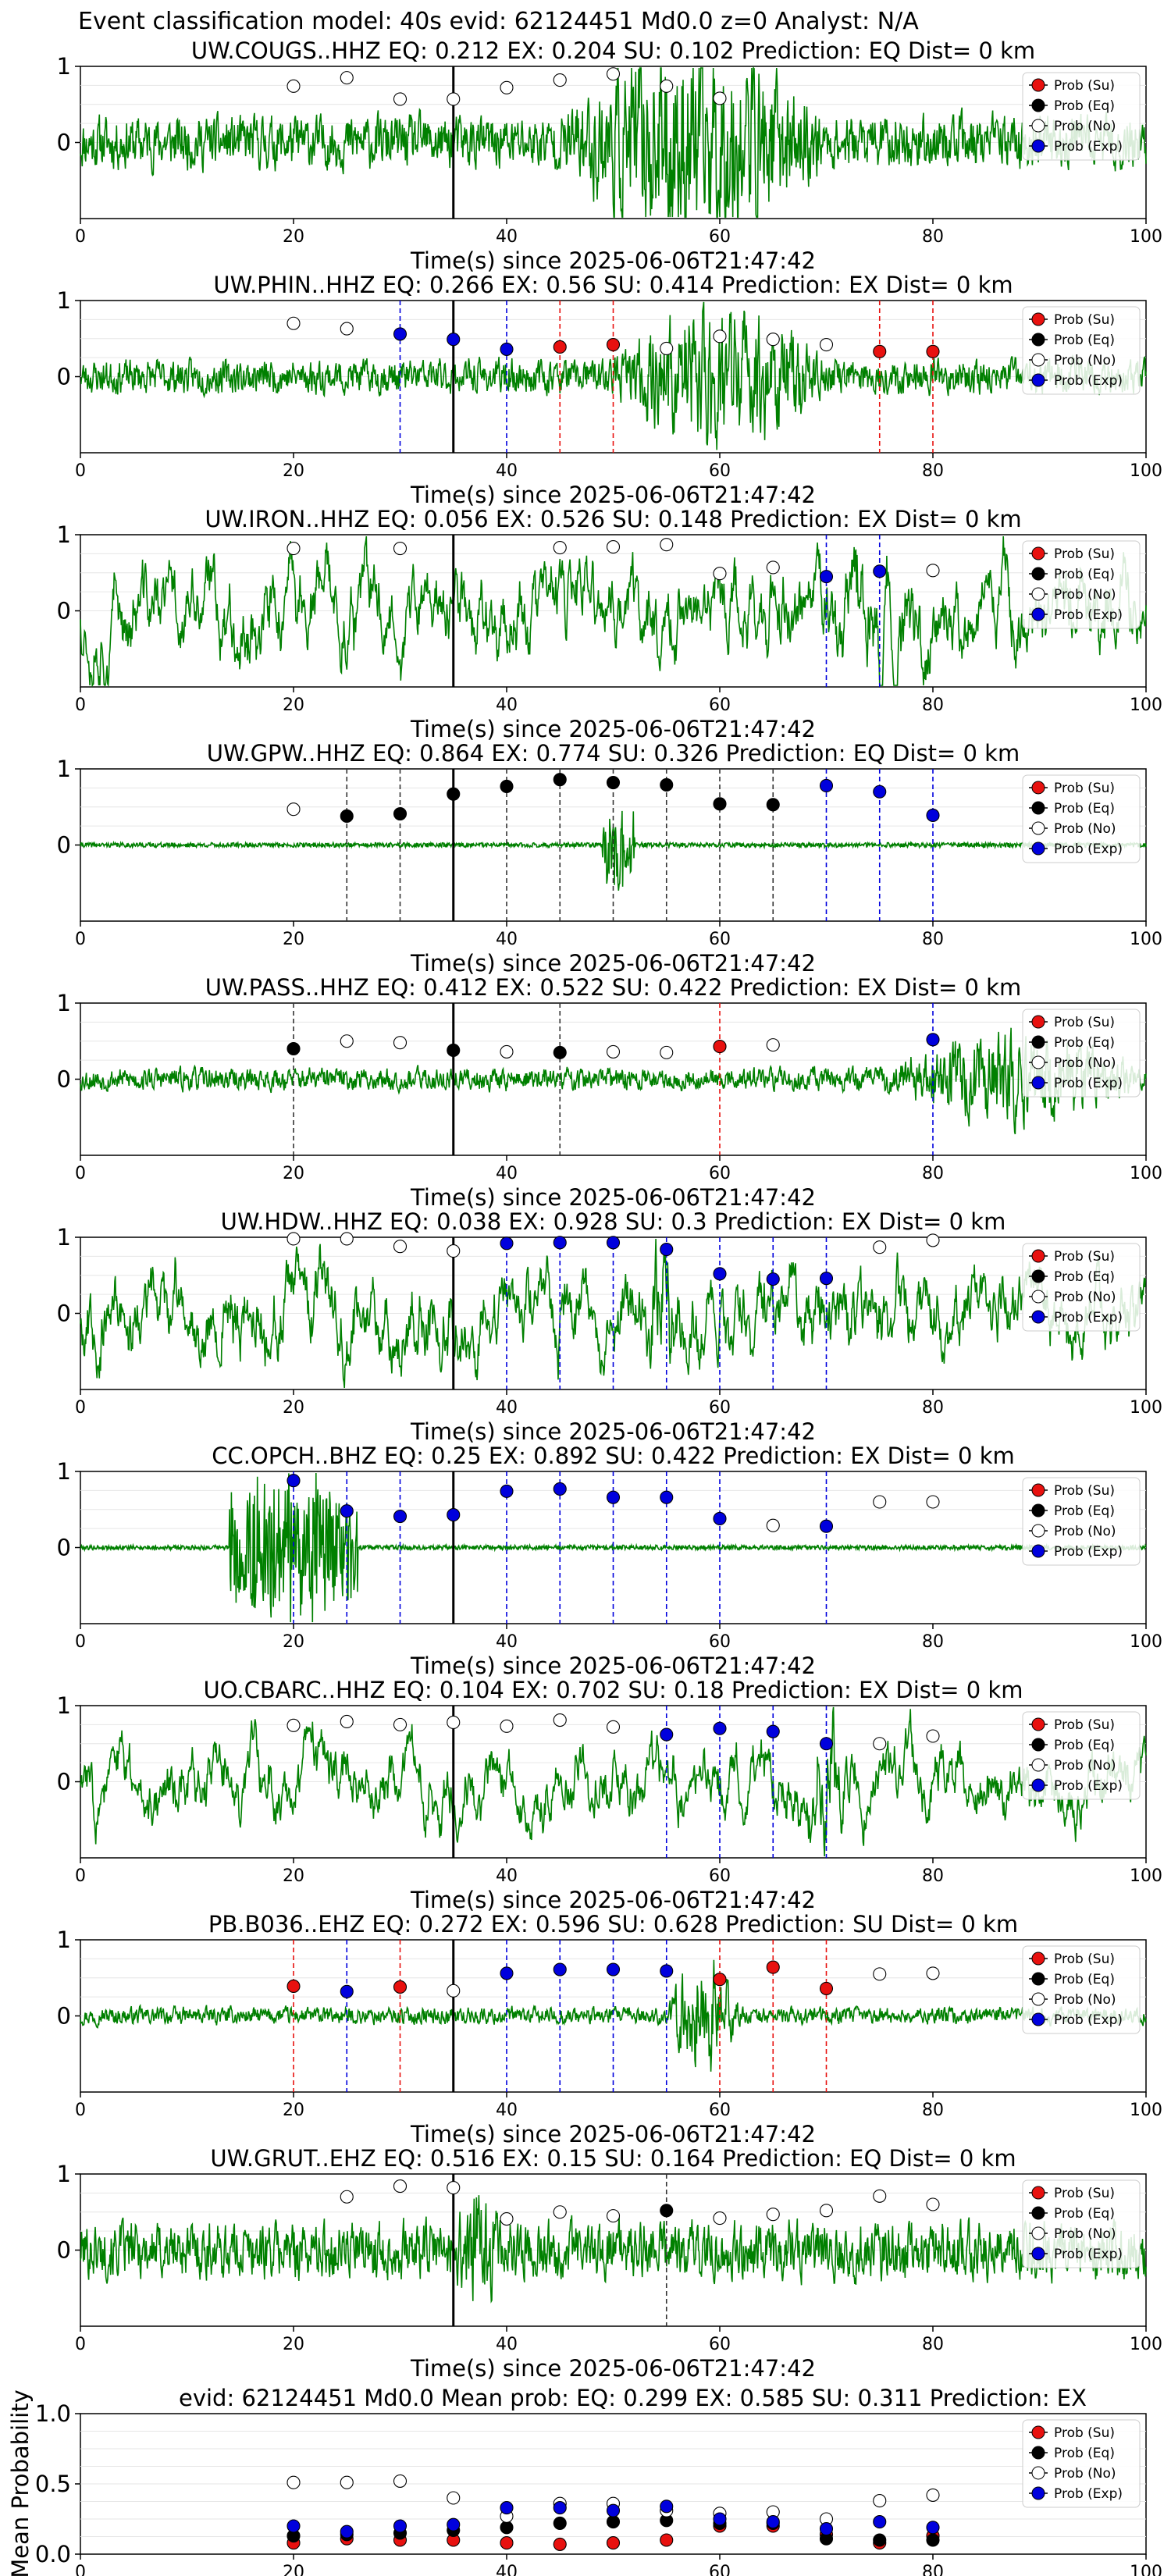 The width and height of the screenshot is (1171, 2576). What do you see at coordinates (20, 2482) in the screenshot?
I see `y-axis-label: Mean Probability` at bounding box center [20, 2482].